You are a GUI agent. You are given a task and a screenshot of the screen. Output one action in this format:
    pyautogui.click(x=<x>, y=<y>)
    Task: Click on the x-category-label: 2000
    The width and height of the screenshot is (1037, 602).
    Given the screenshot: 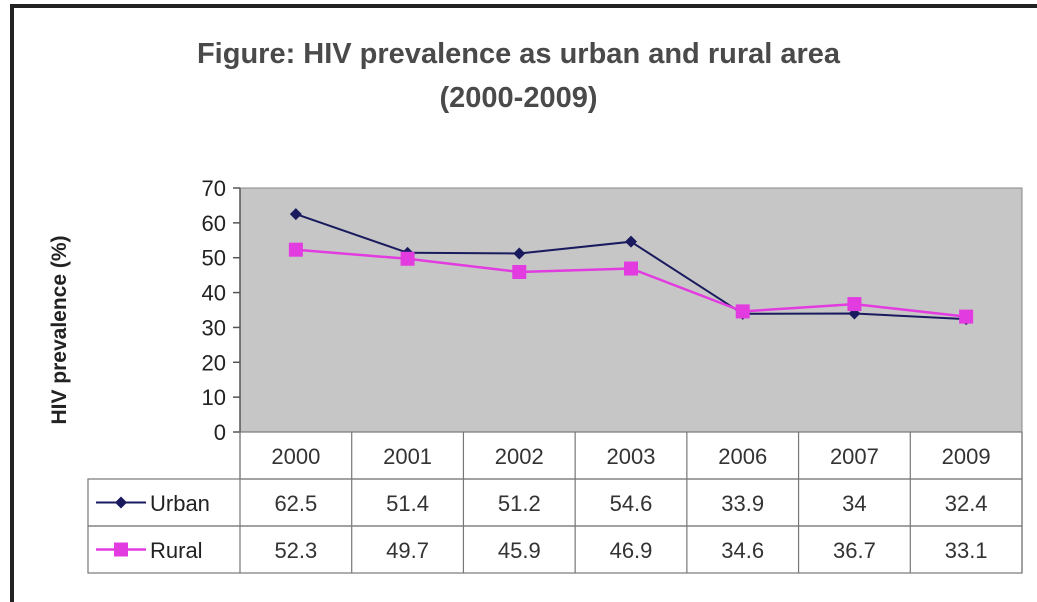 What is the action you would take?
    pyautogui.click(x=295, y=456)
    